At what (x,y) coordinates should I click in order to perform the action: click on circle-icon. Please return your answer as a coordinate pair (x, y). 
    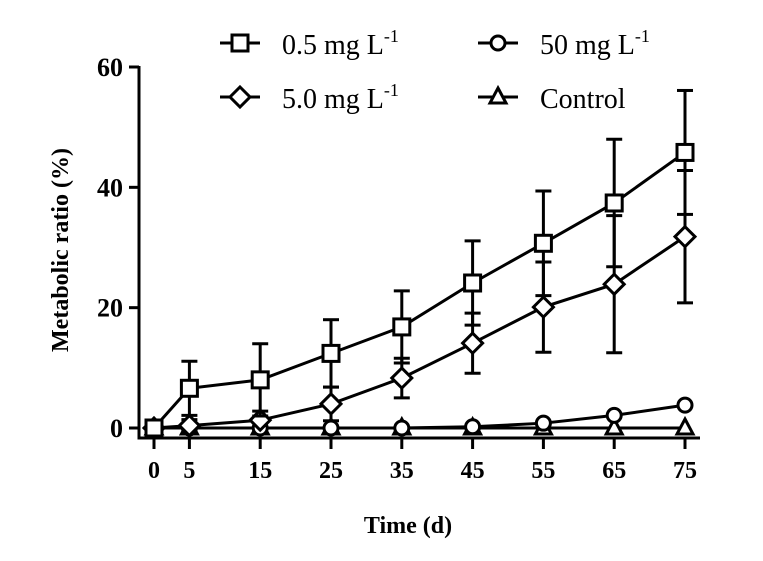
    Looking at the image, I should click on (498, 43).